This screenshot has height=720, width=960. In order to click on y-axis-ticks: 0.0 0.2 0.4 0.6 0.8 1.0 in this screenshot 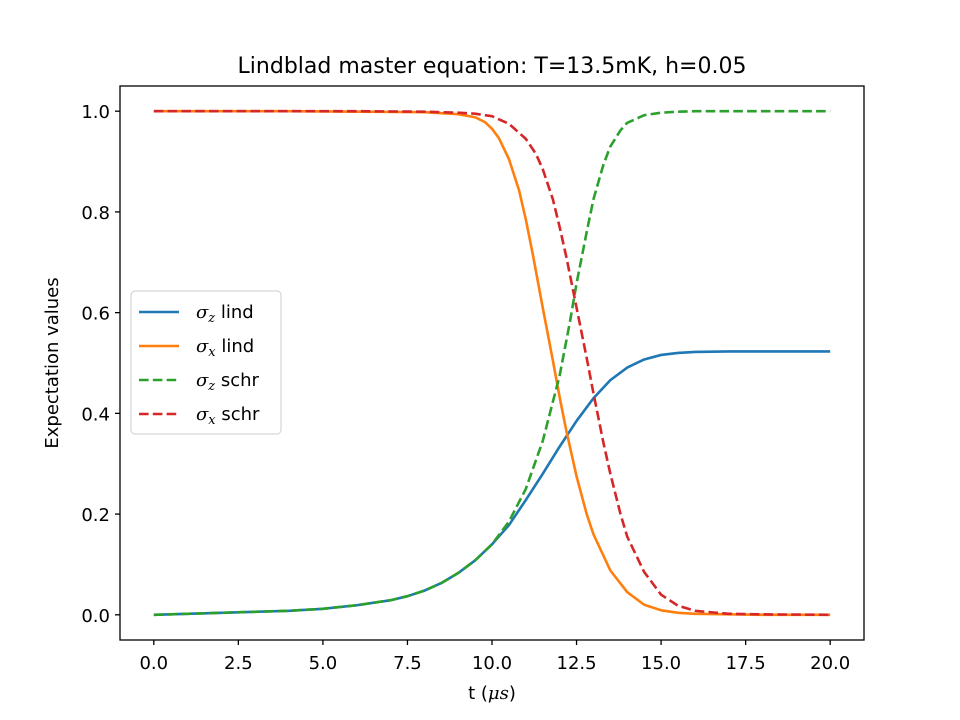, I will do `click(100, 364)`.